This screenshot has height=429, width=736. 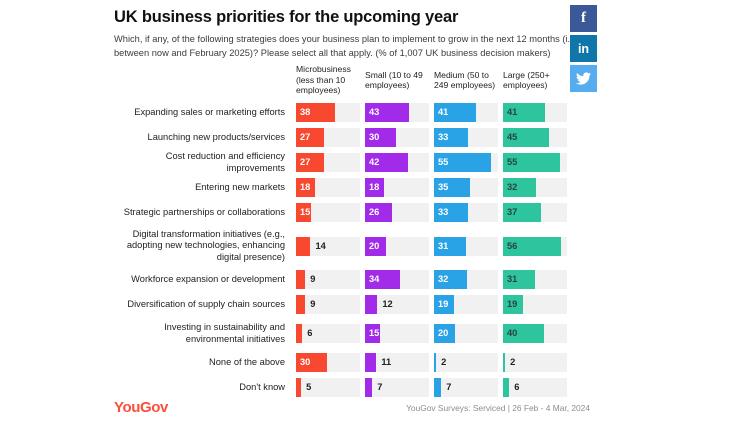 I want to click on bar-track: 43, so click(x=397, y=112).